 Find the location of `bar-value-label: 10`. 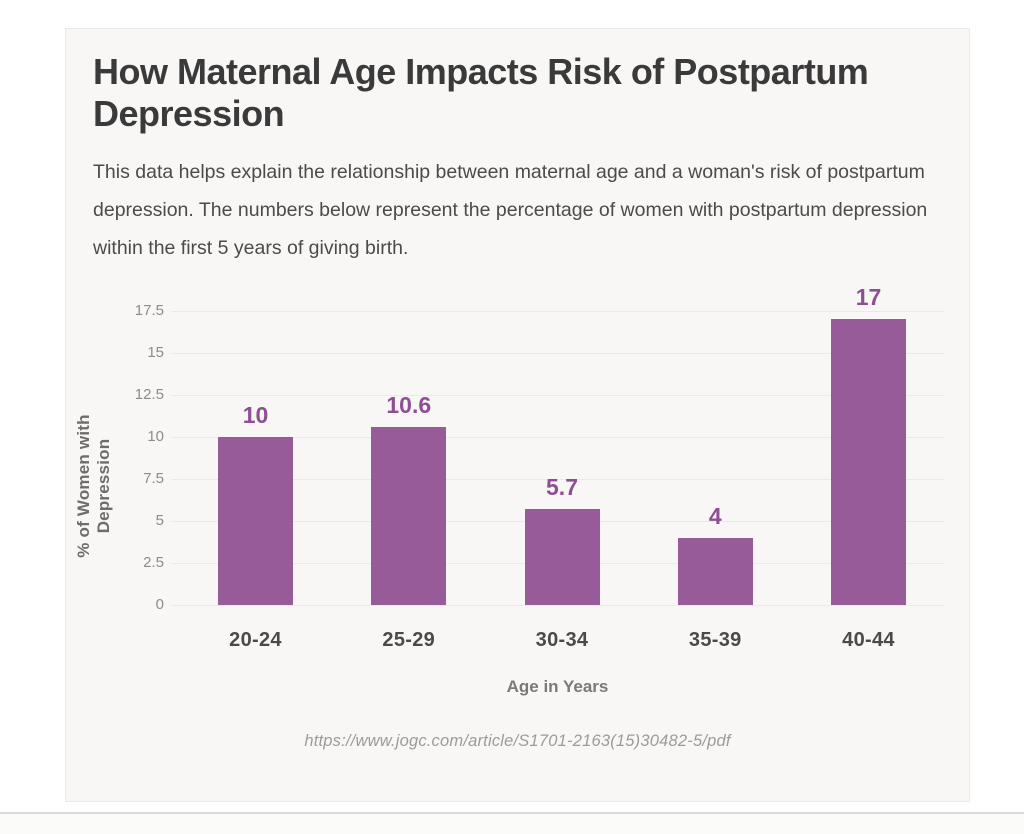

bar-value-label: 10 is located at coordinates (255, 415).